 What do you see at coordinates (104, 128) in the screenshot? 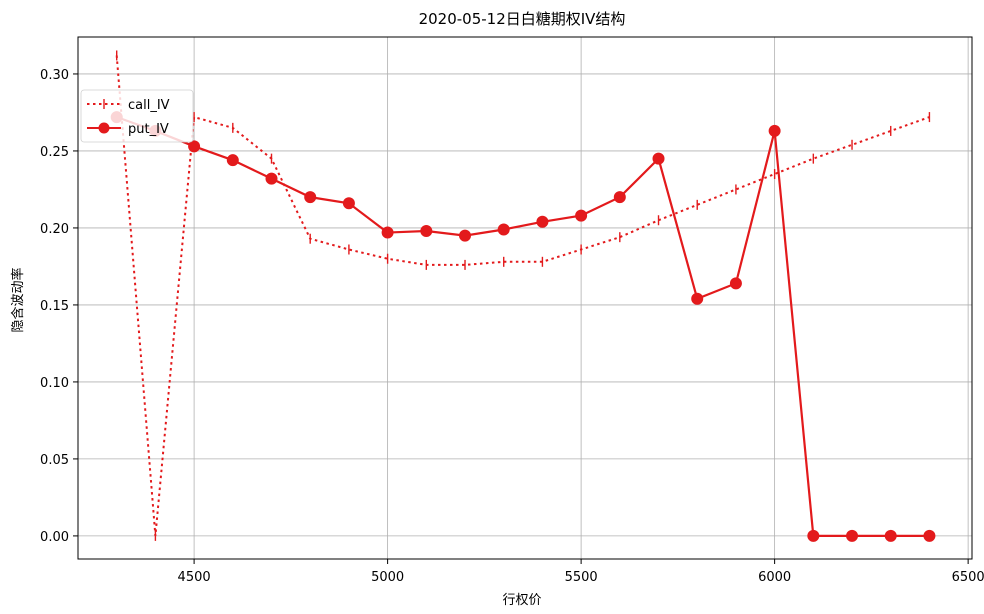
I see `legend-put_IV-marker` at bounding box center [104, 128].